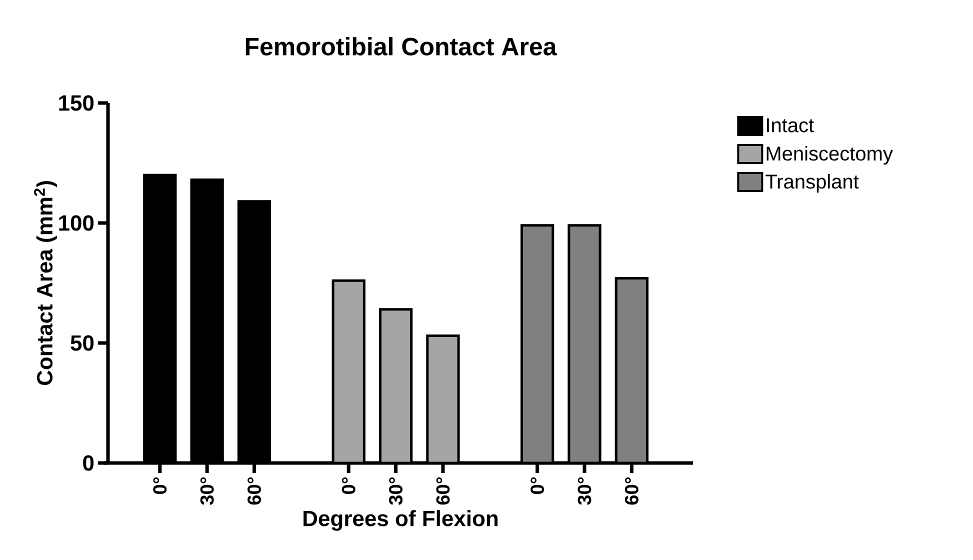 The width and height of the screenshot is (973, 560). I want to click on legend-label: Meniscectomy, so click(829, 155).